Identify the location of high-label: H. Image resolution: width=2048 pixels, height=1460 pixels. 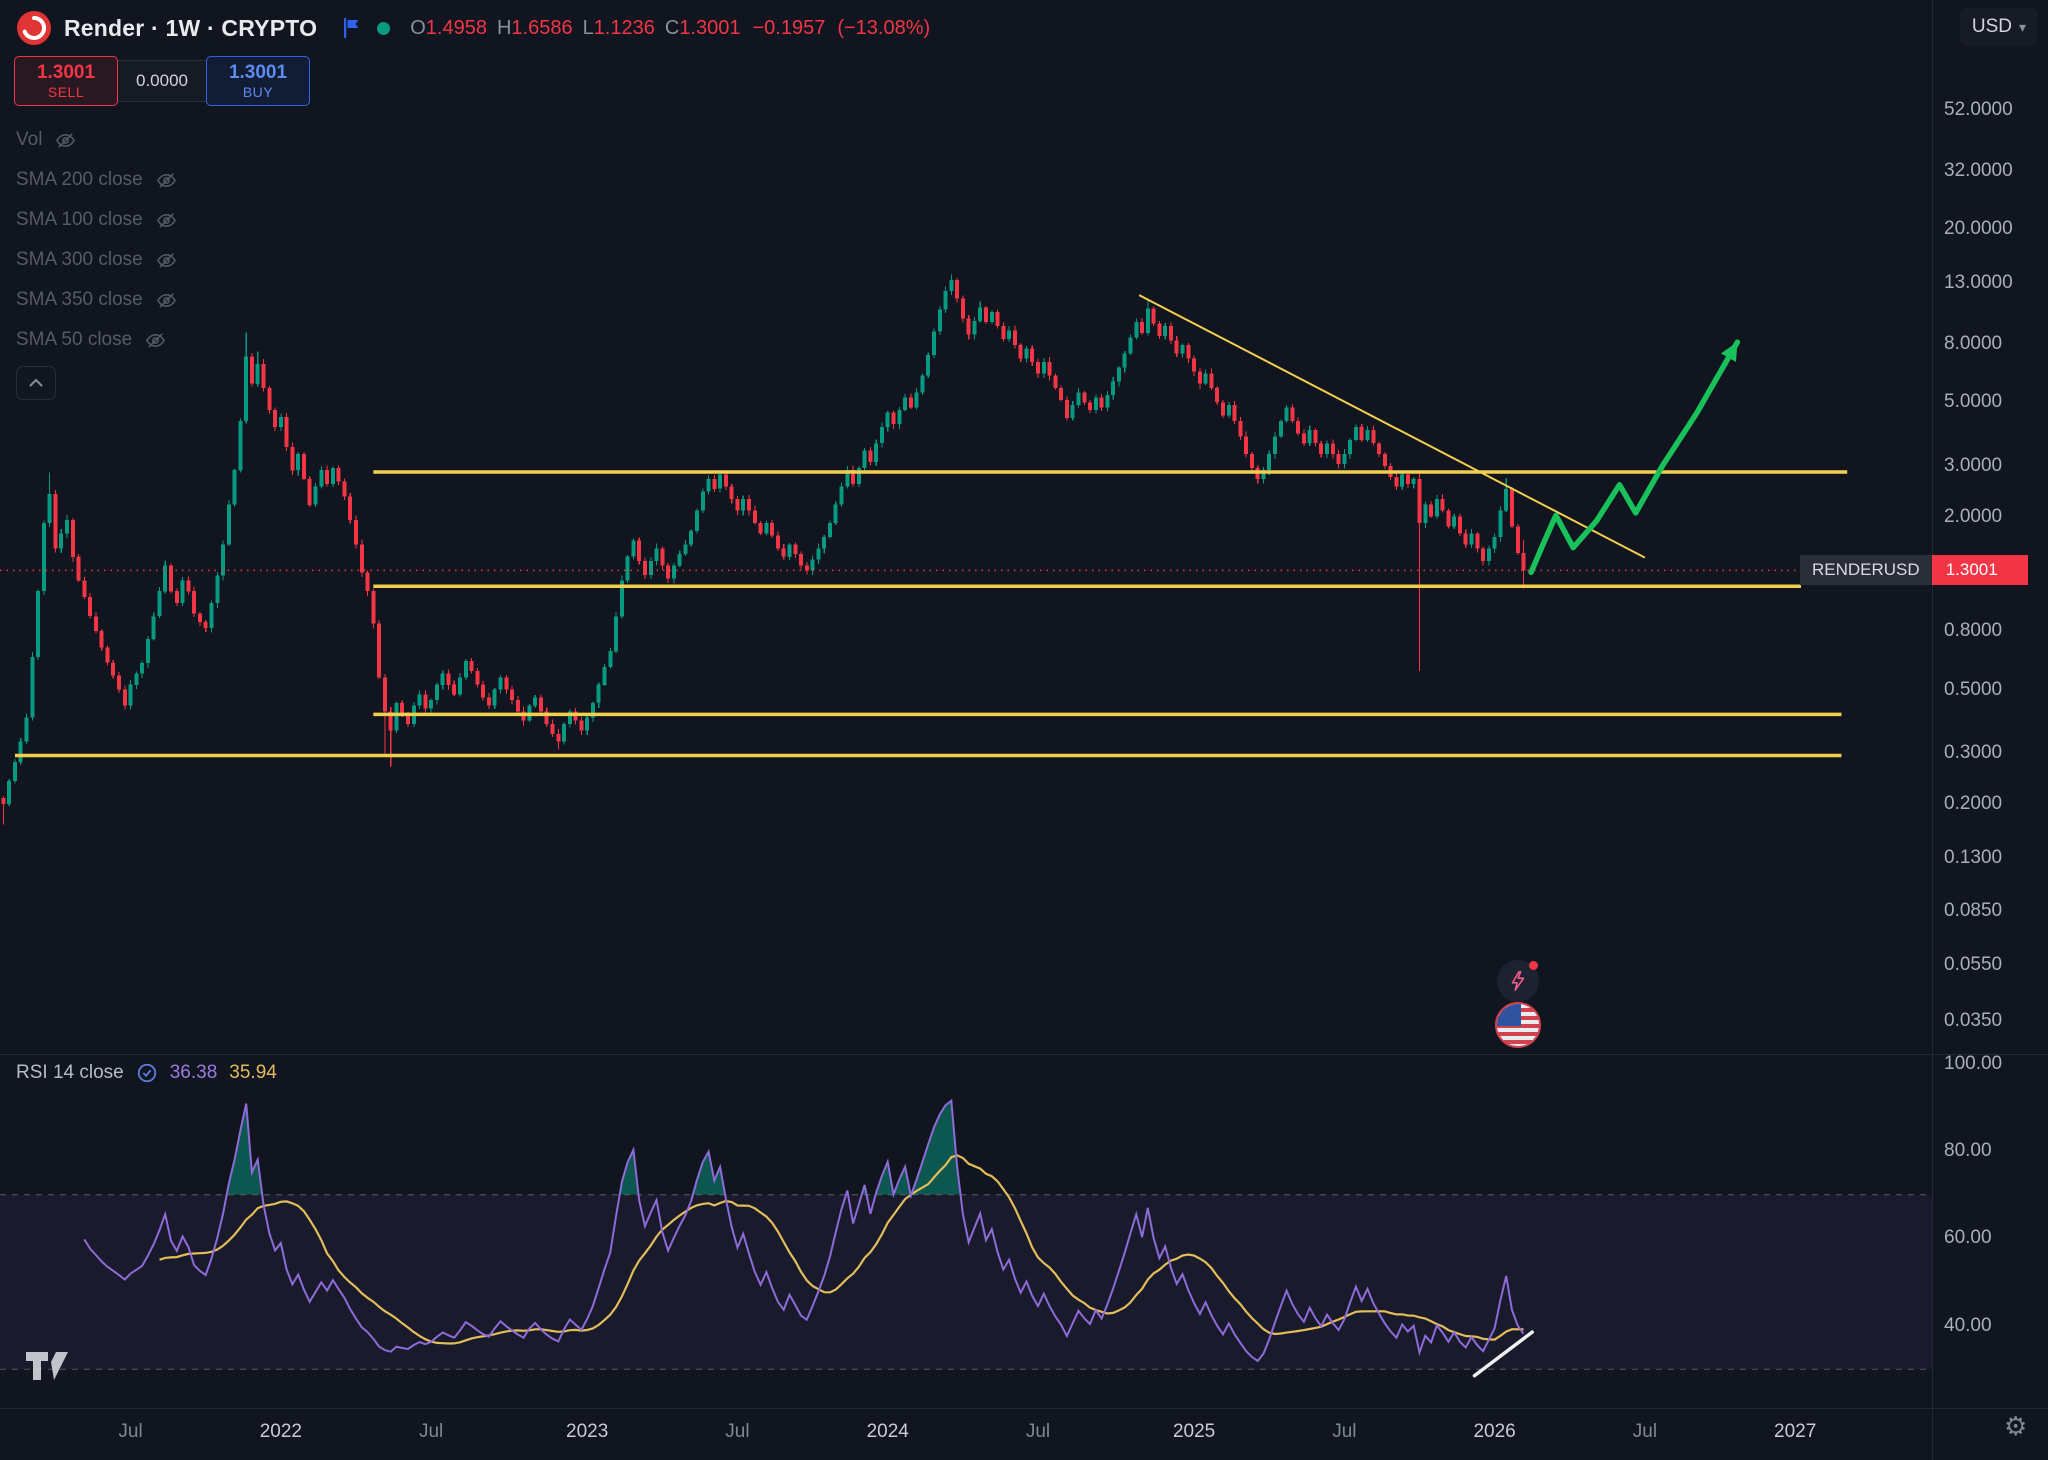
(504, 27).